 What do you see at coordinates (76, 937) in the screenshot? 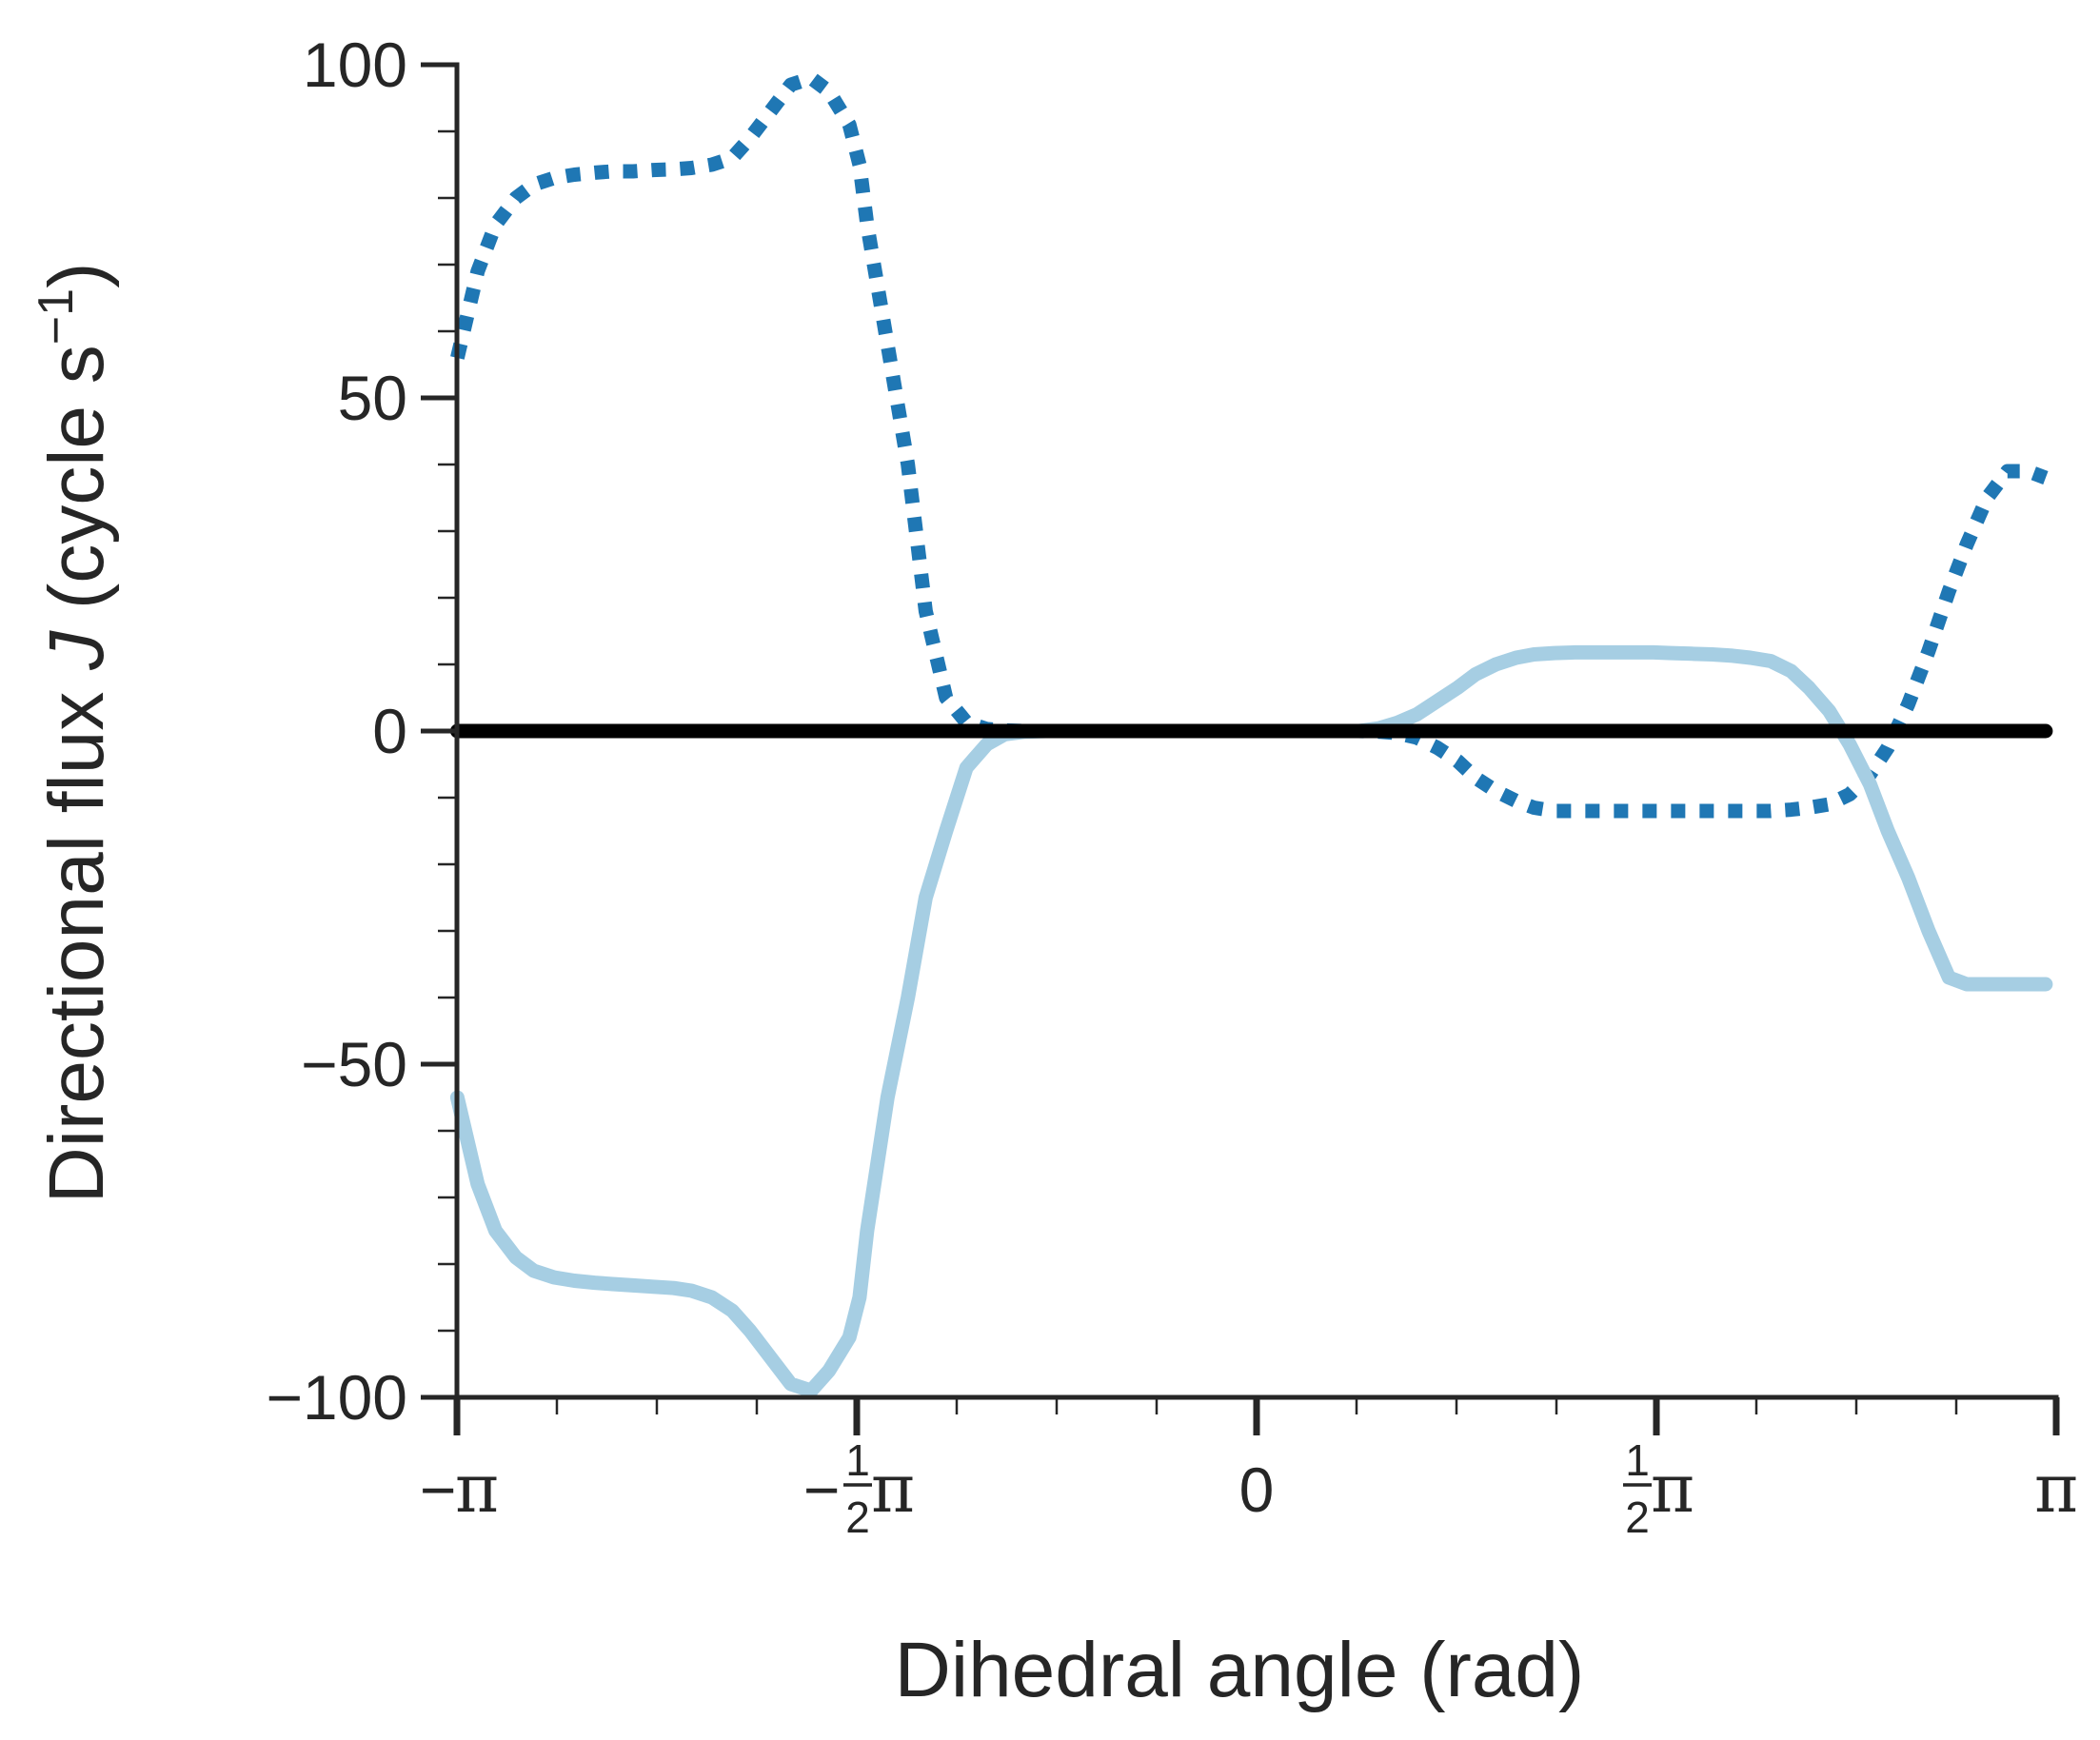
I see `y-axis-label-prefix: Directional flux` at bounding box center [76, 937].